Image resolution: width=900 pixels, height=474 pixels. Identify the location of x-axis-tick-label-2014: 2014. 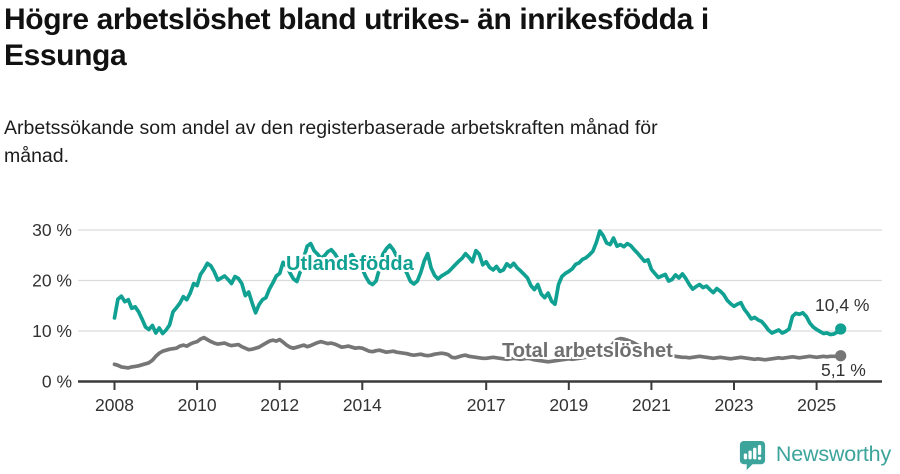
(362, 405).